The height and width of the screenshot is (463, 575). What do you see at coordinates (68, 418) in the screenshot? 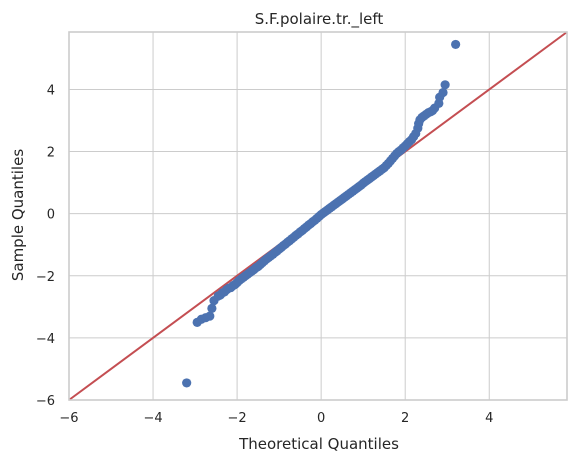
I see `x-tick-label: −6` at bounding box center [68, 418].